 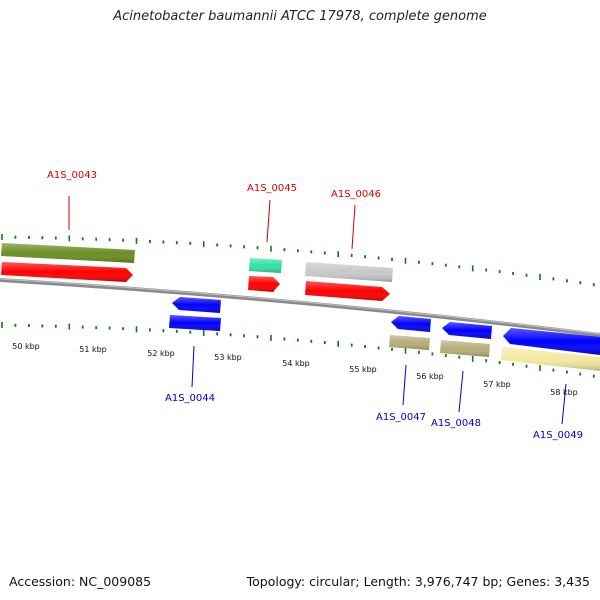 I want to click on gene-label-0047: A1S_0047, so click(x=401, y=417).